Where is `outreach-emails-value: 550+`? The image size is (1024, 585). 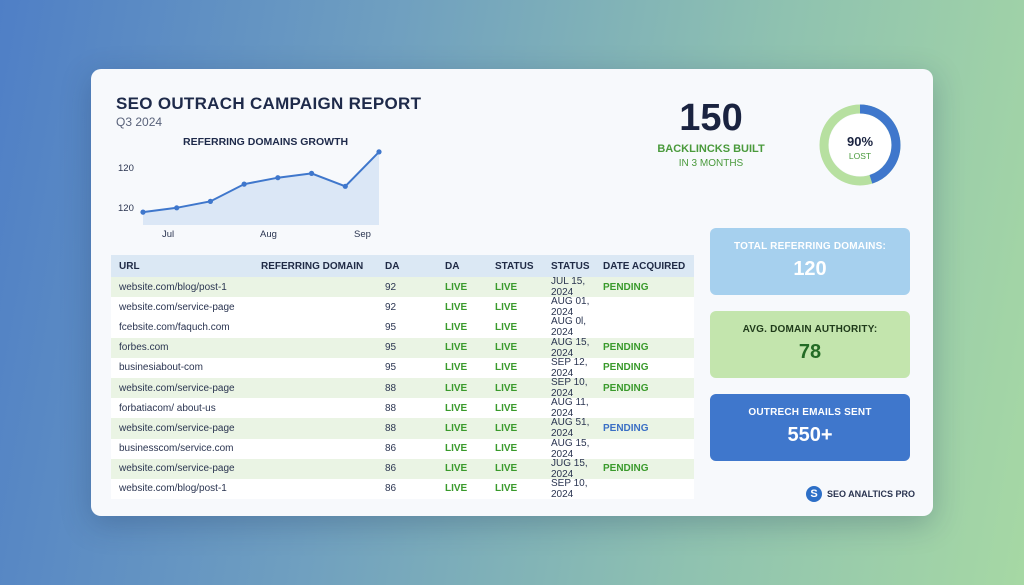 outreach-emails-value: 550+ is located at coordinates (810, 435).